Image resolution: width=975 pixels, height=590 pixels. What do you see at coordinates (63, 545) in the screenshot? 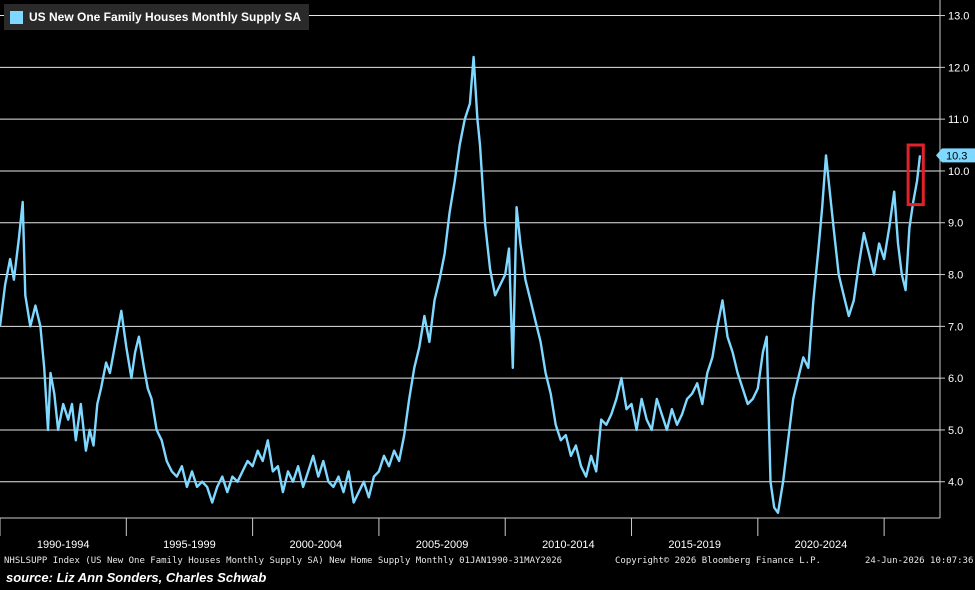
I see `x-tick-label: 1990-1994` at bounding box center [63, 545].